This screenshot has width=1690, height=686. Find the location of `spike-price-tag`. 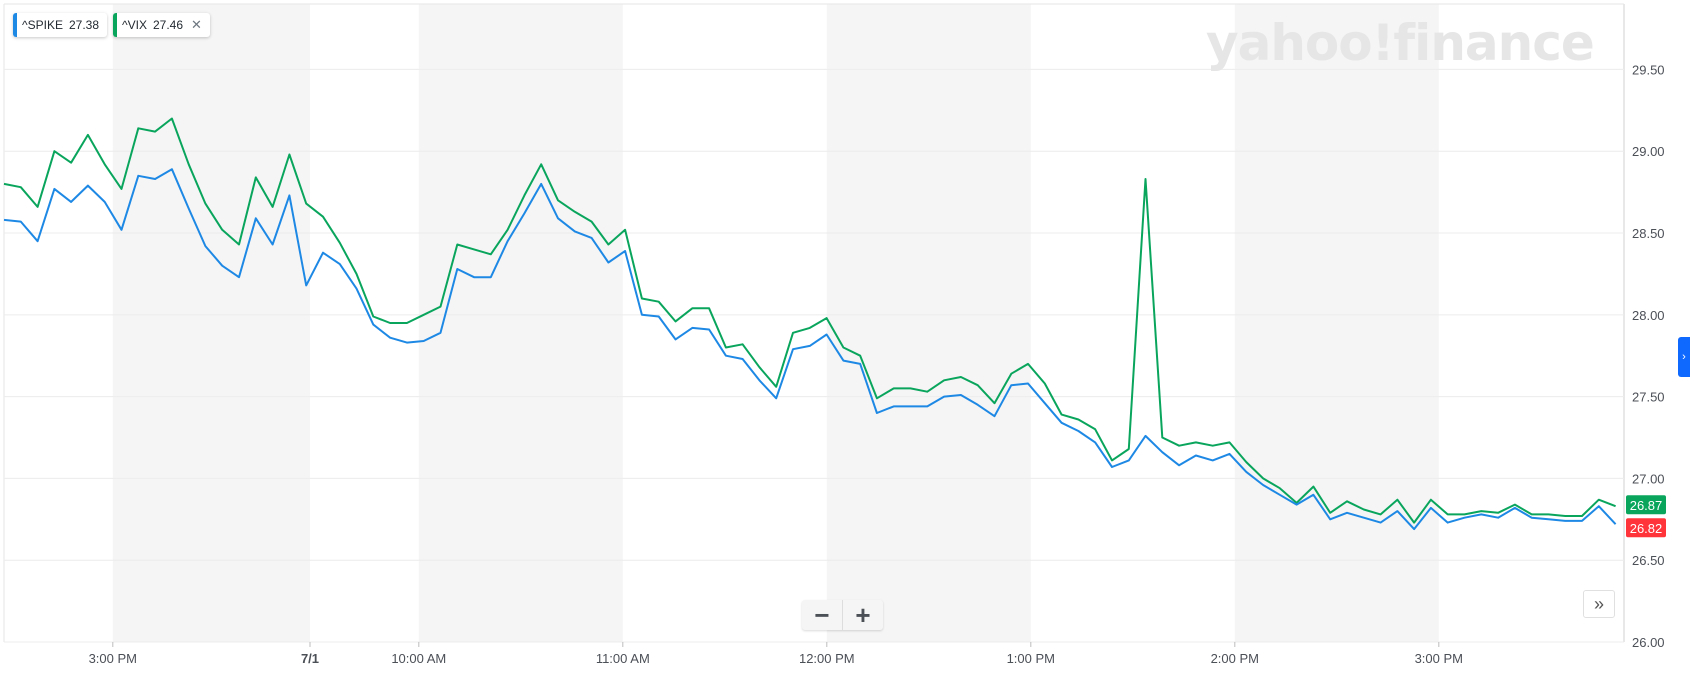

spike-price-tag is located at coordinates (1646, 528).